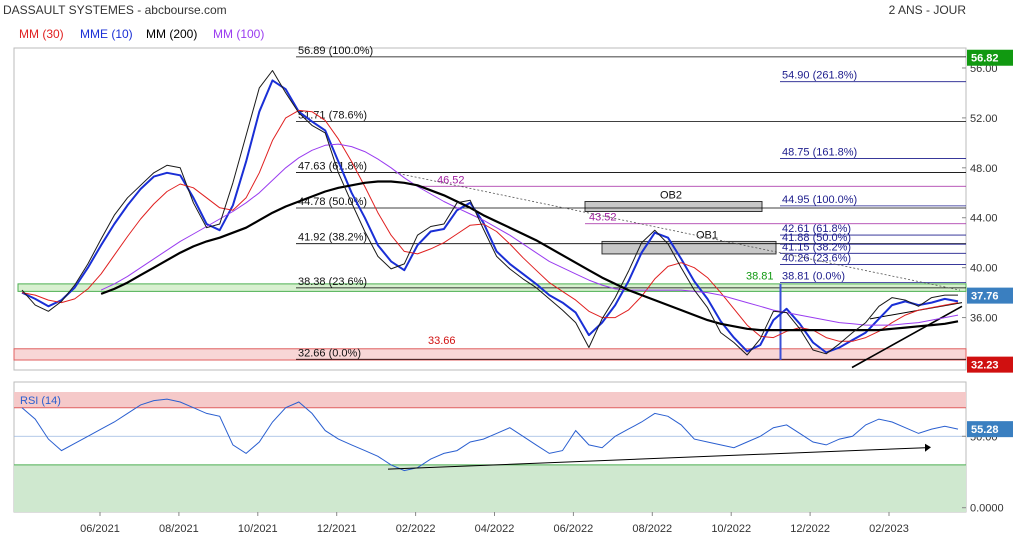 The width and height of the screenshot is (1014, 538). I want to click on price-tag-label: 56.82, so click(985, 59).